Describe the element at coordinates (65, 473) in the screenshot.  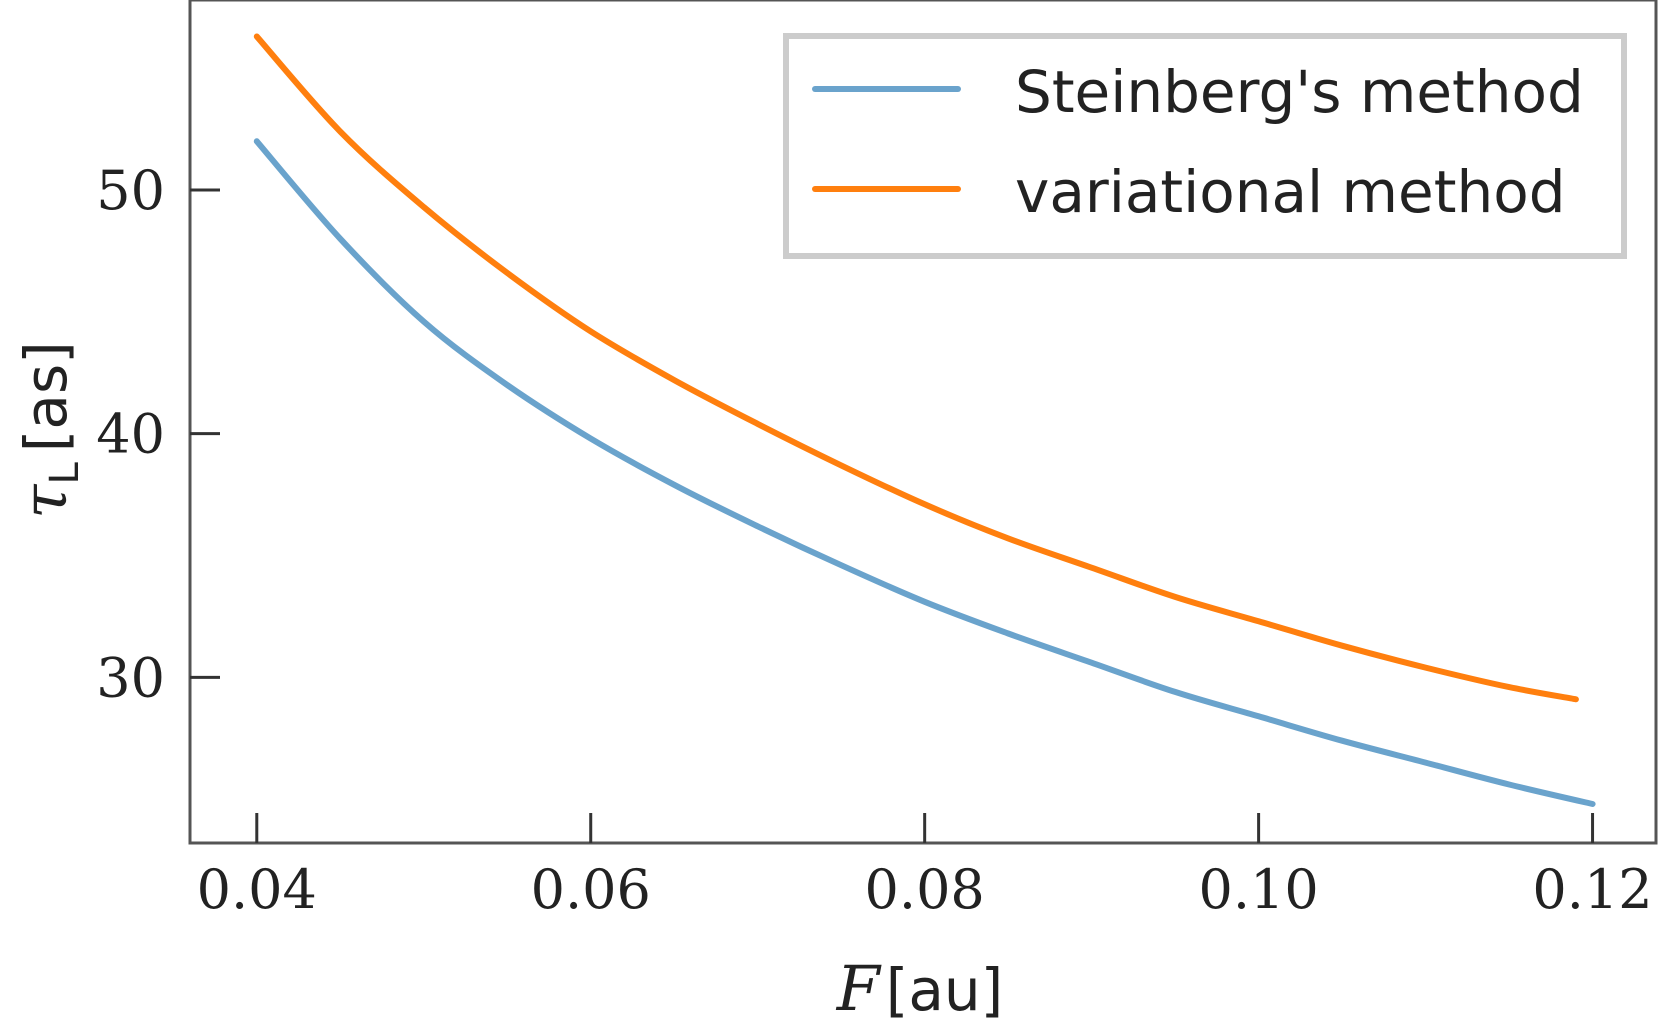
I see `y-axis-subscript: L` at that location.